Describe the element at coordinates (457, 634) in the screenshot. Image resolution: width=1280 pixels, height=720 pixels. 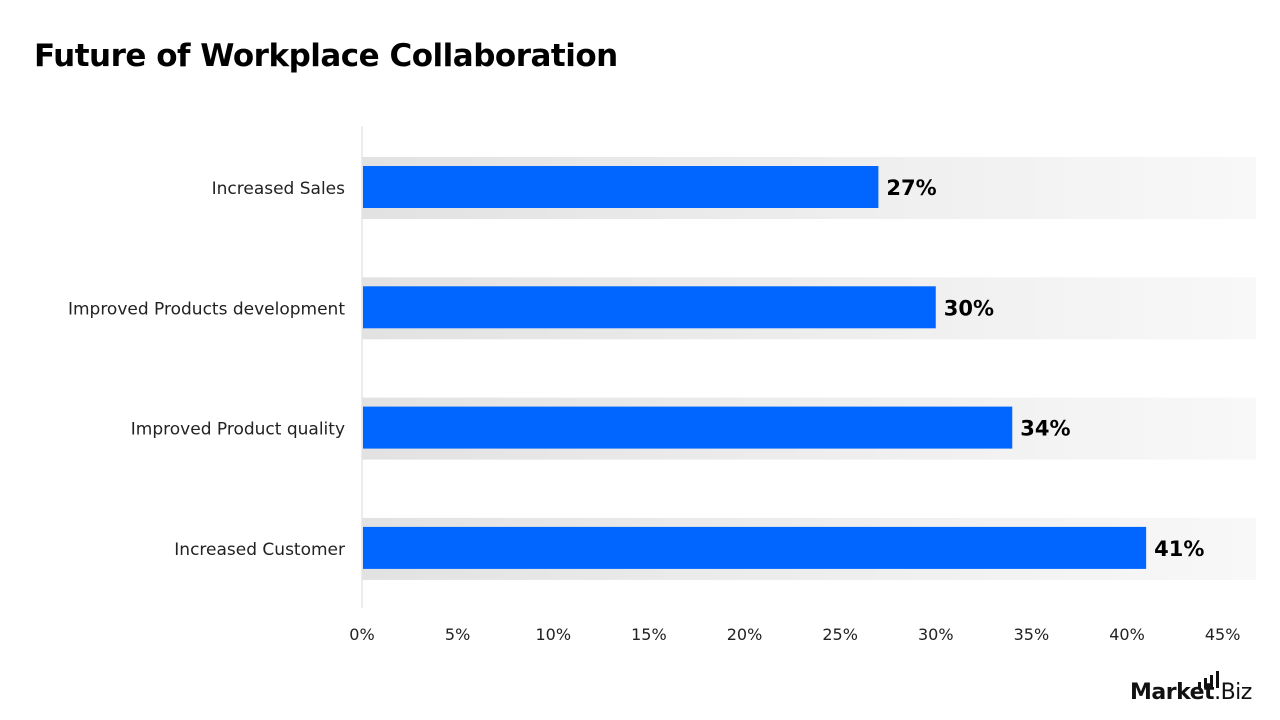
I see `x-tick-label: 5%` at that location.